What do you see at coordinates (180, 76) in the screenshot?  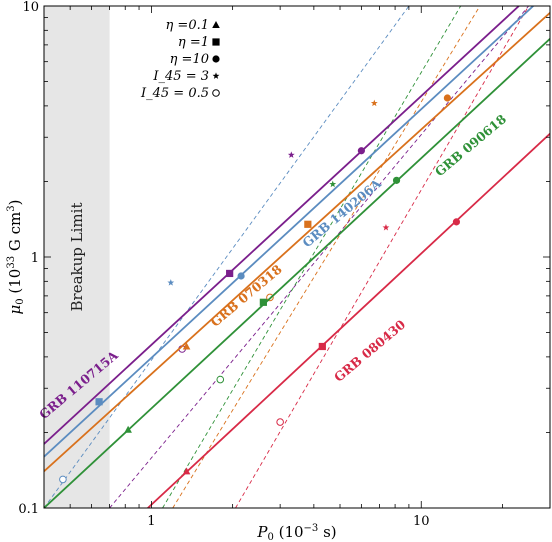 I see `legend-label-3: I_45 = 3` at bounding box center [180, 76].